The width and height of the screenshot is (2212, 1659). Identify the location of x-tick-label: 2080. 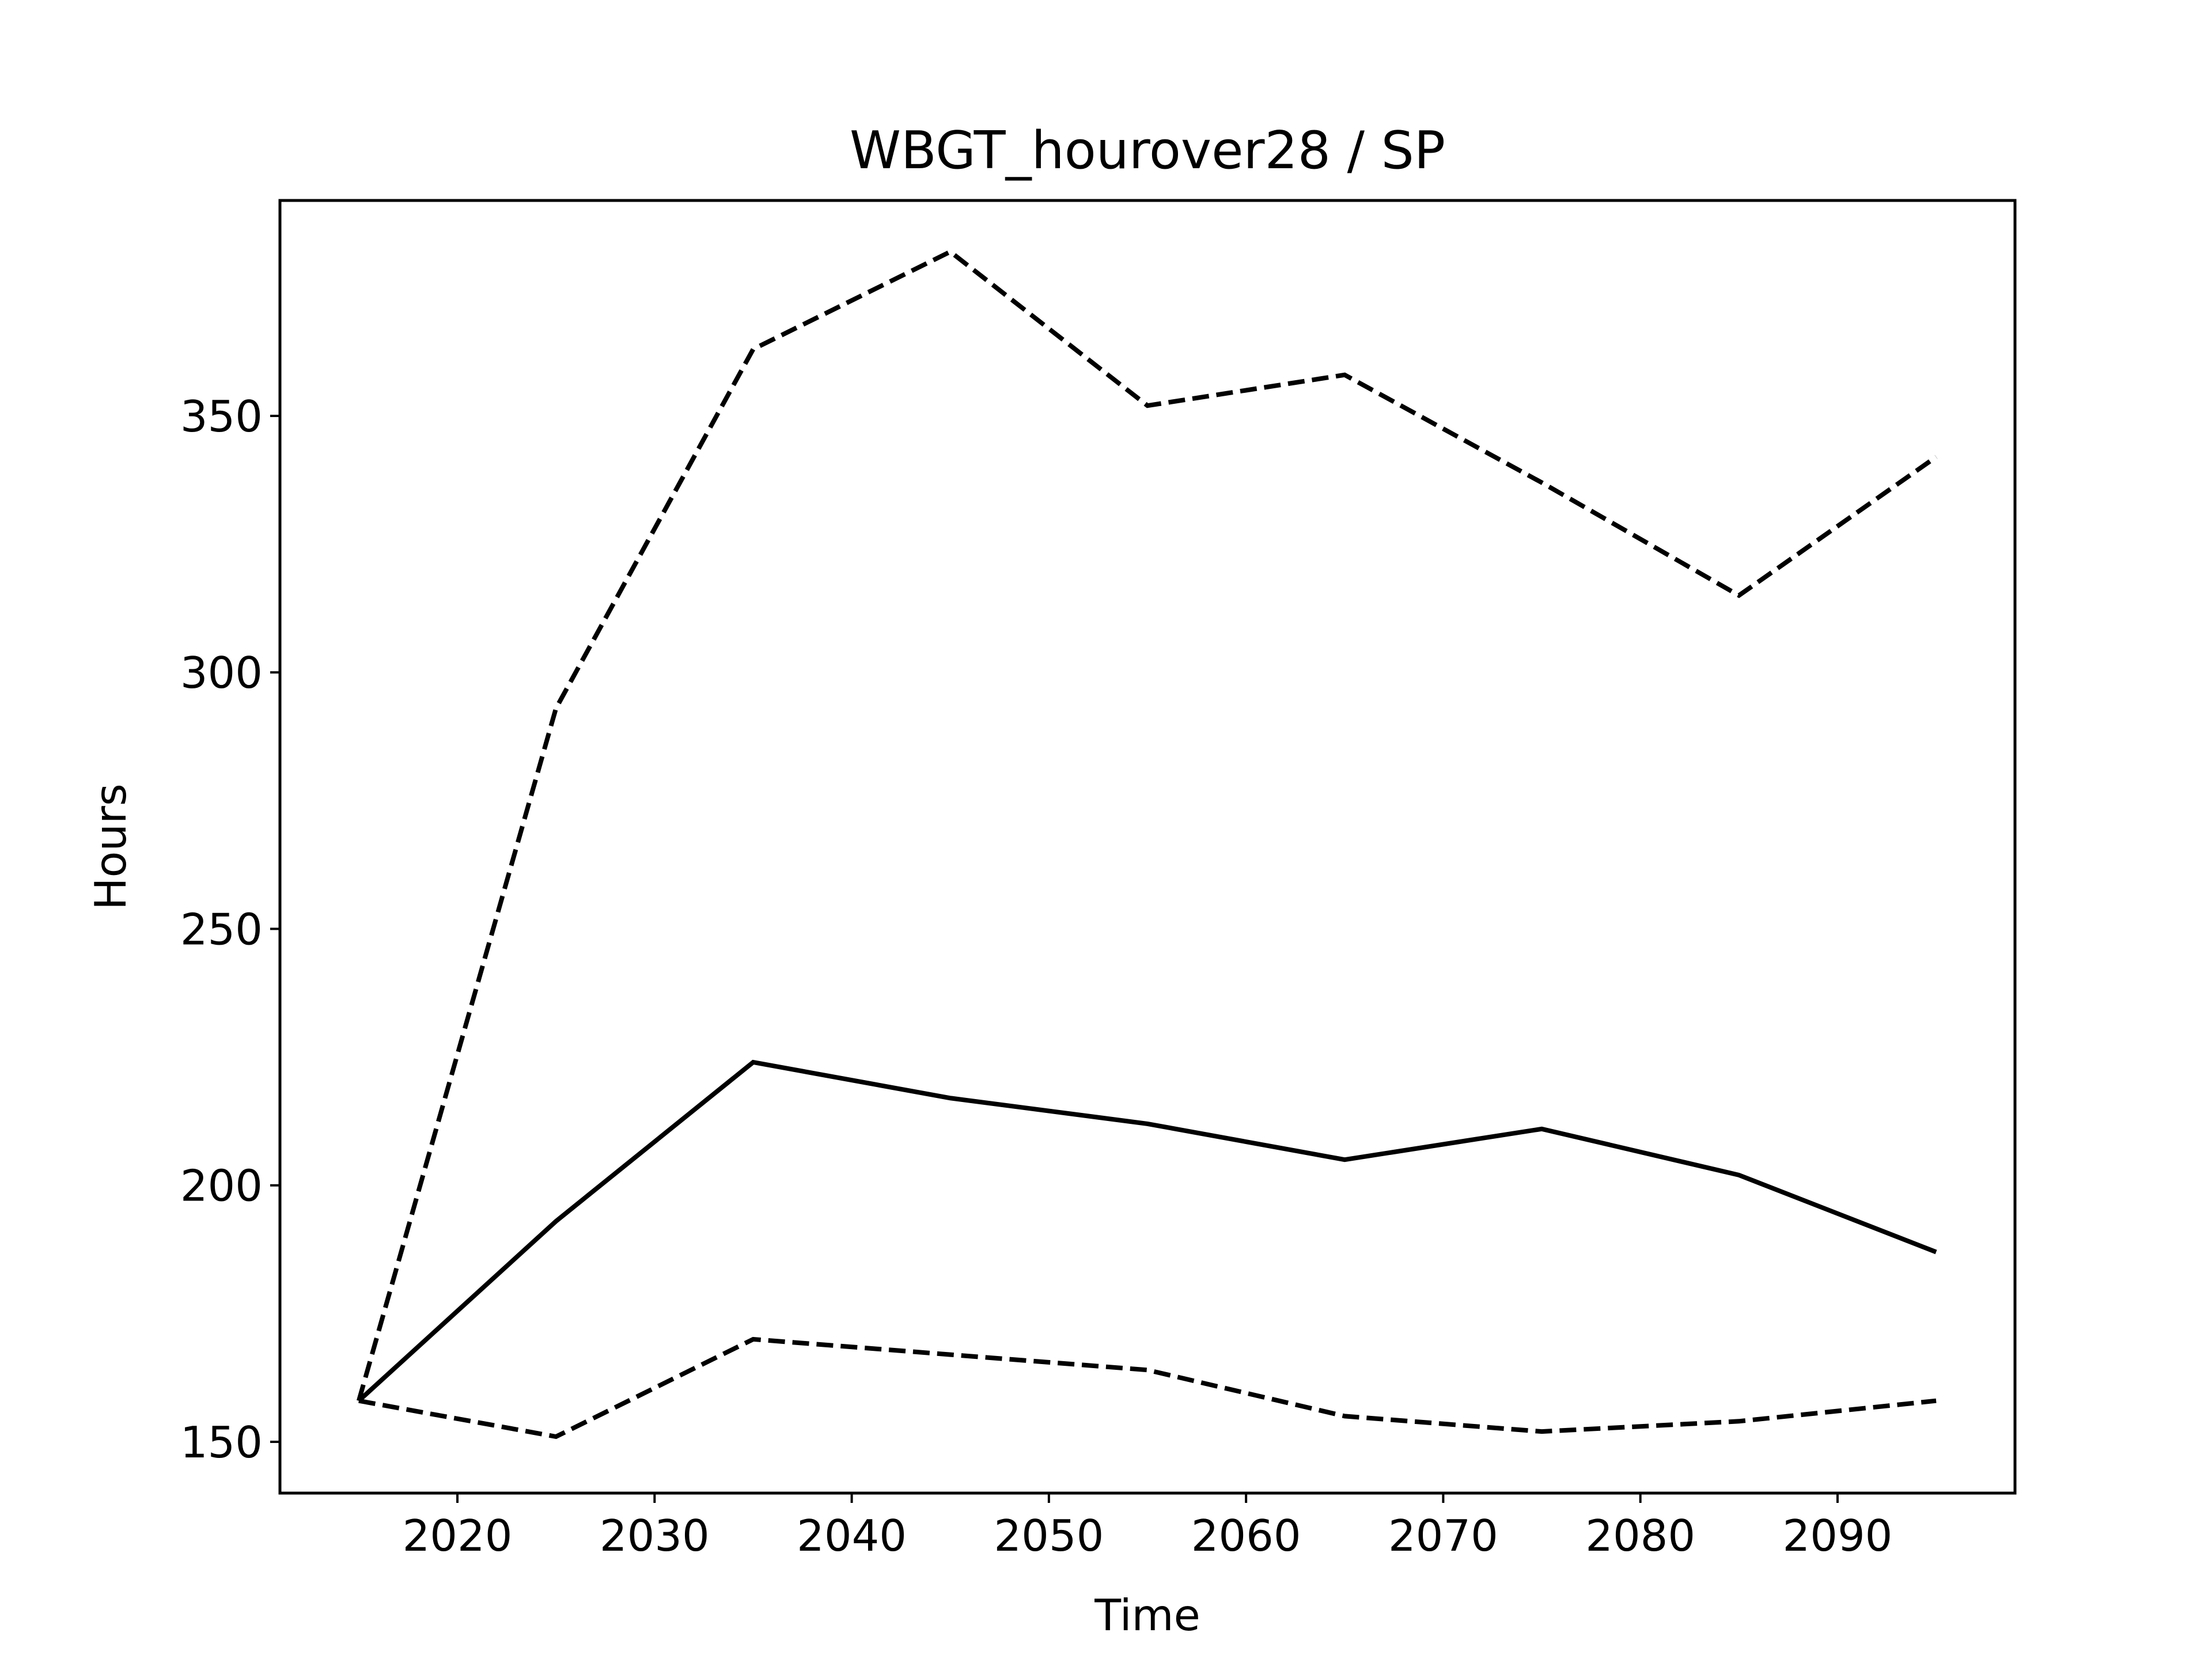
(1640, 1535).